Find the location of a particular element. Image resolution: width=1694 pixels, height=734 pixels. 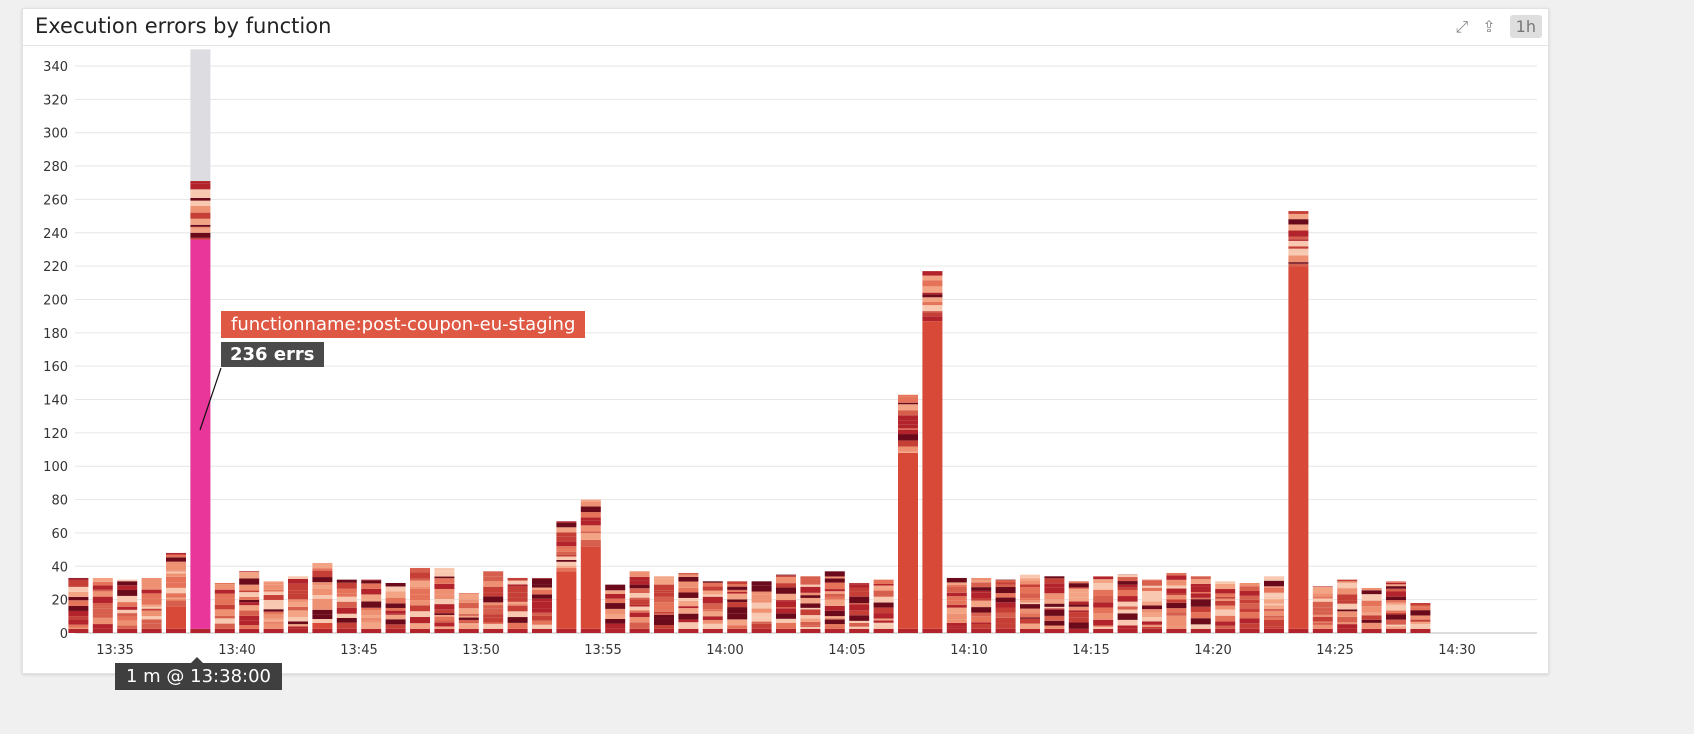

y-tick-label: 80 is located at coordinates (59, 501).